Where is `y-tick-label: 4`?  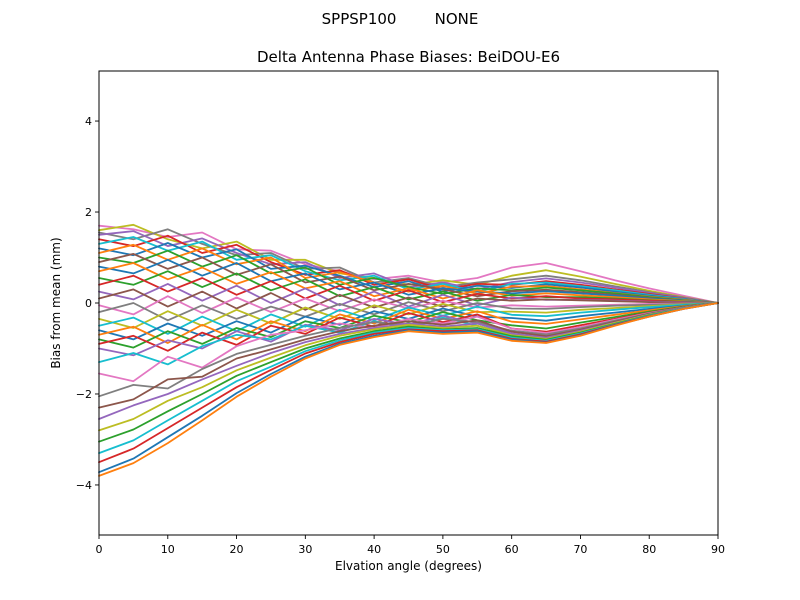
y-tick-label: 4 is located at coordinates (88, 121).